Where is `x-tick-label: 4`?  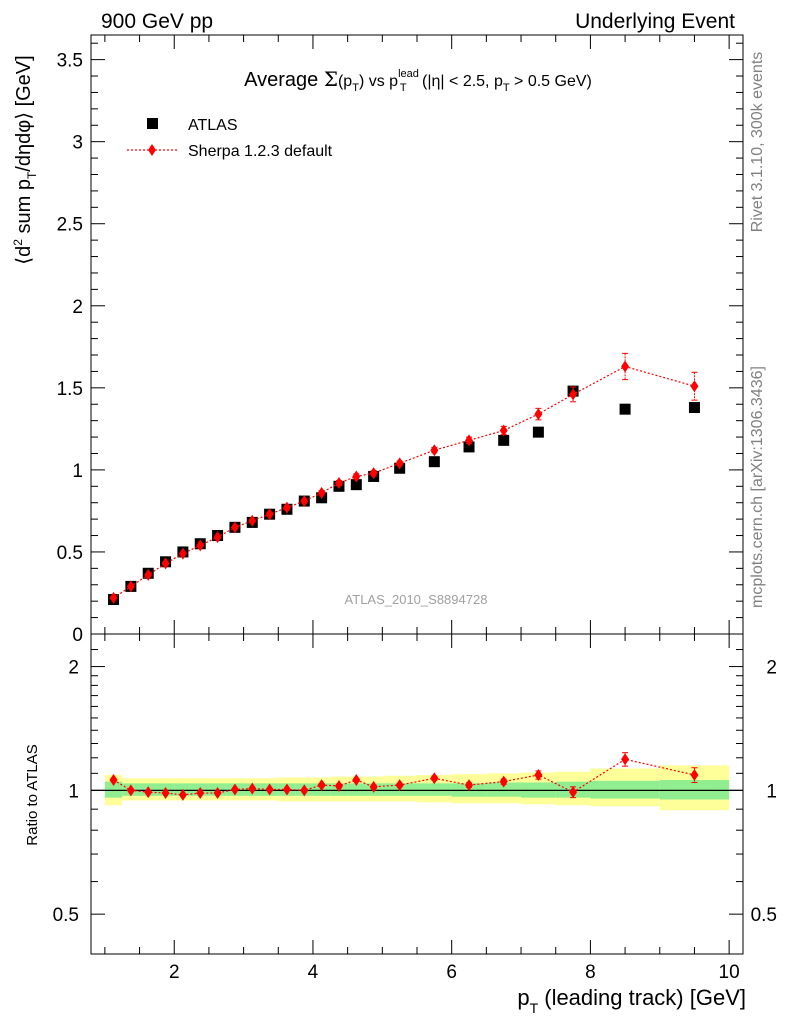 x-tick-label: 4 is located at coordinates (313, 972).